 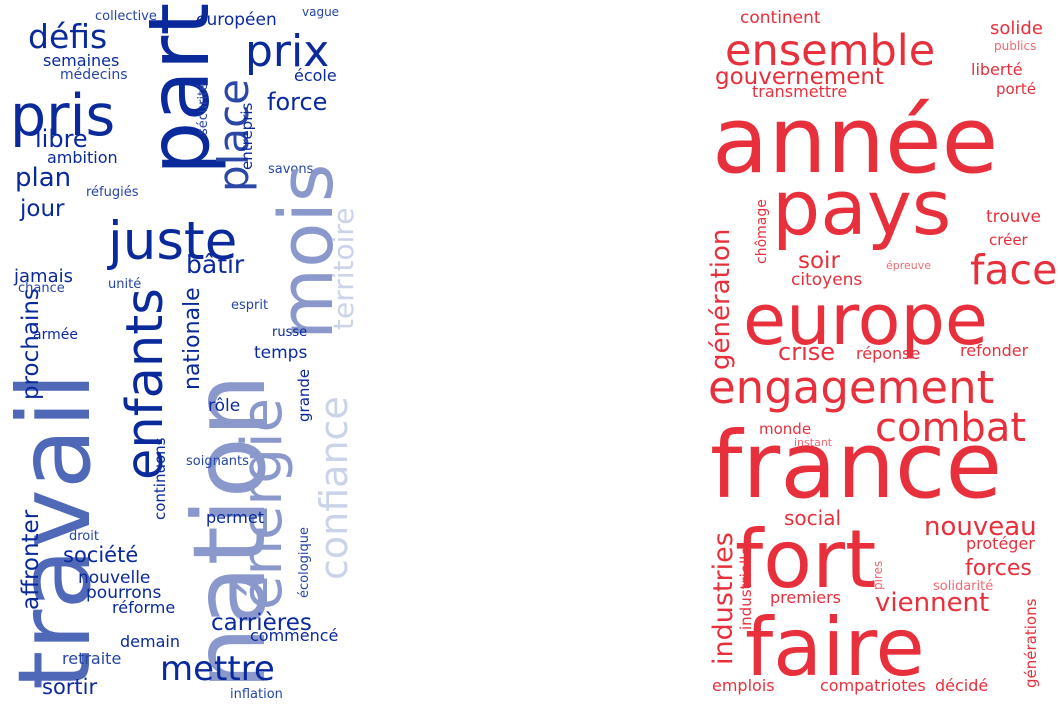 What do you see at coordinates (281, 353) in the screenshot?
I see `word-left-35: temps` at bounding box center [281, 353].